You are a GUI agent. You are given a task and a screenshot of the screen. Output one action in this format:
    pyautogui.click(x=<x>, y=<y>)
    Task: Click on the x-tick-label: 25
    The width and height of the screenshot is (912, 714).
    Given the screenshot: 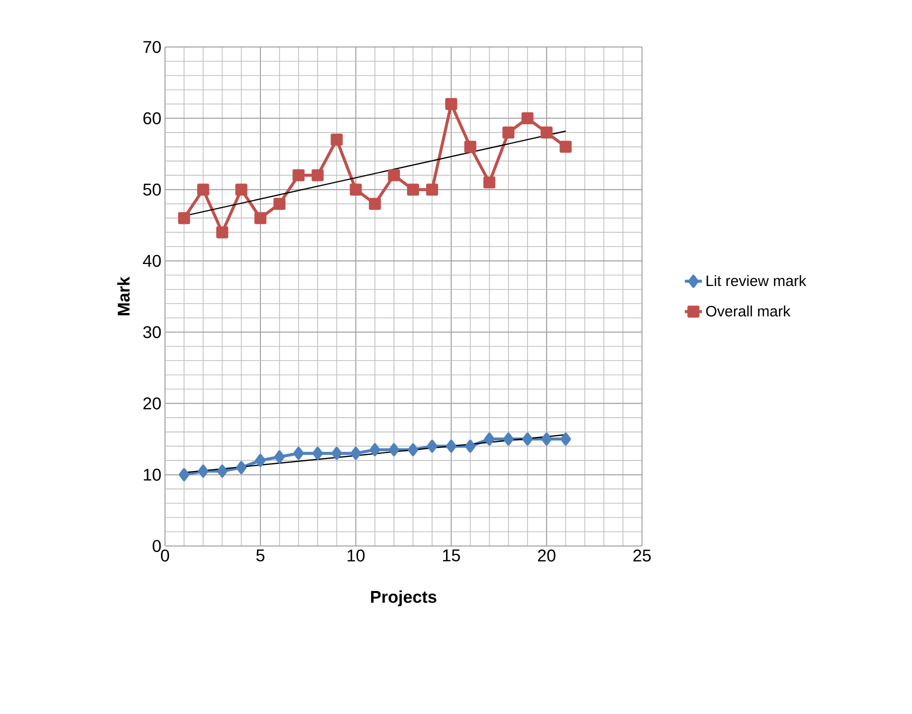 What is the action you would take?
    pyautogui.click(x=642, y=556)
    